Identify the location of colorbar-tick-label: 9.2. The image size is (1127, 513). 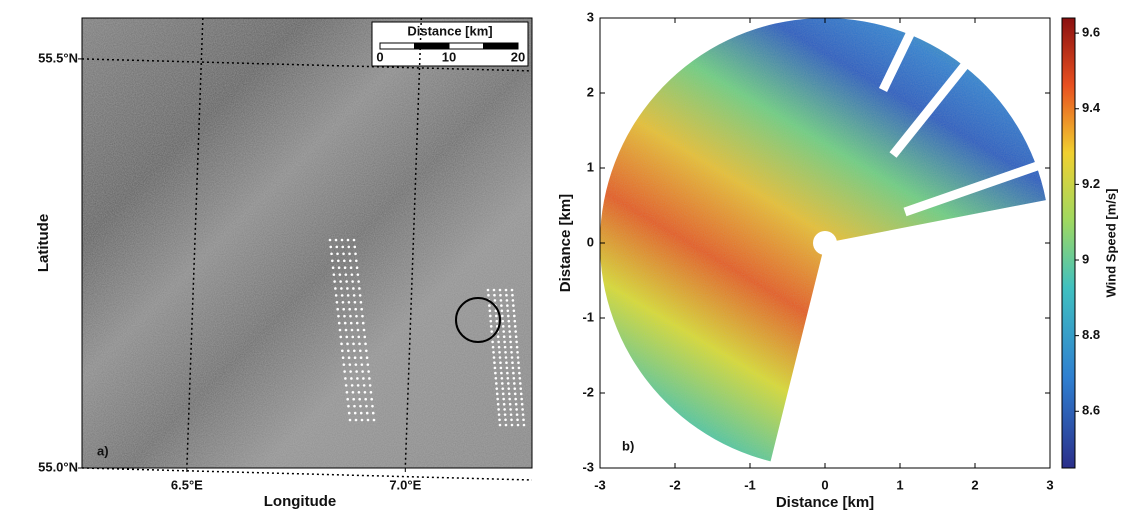
(1091, 183).